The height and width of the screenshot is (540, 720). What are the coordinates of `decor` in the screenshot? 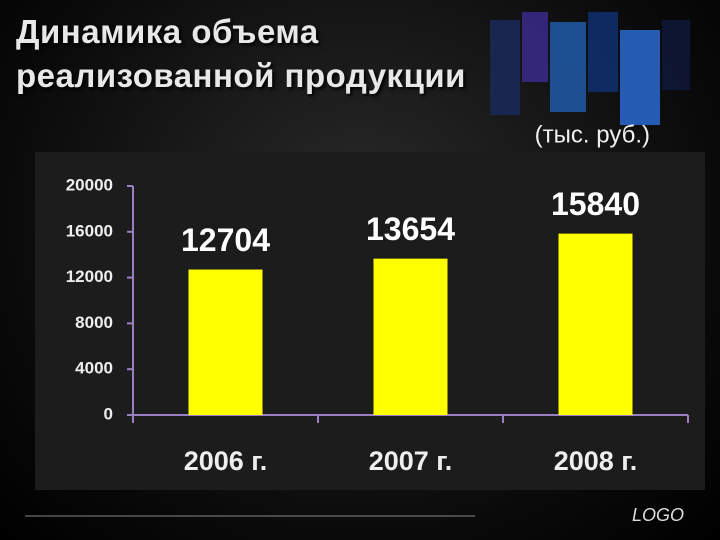 It's located at (590, 68).